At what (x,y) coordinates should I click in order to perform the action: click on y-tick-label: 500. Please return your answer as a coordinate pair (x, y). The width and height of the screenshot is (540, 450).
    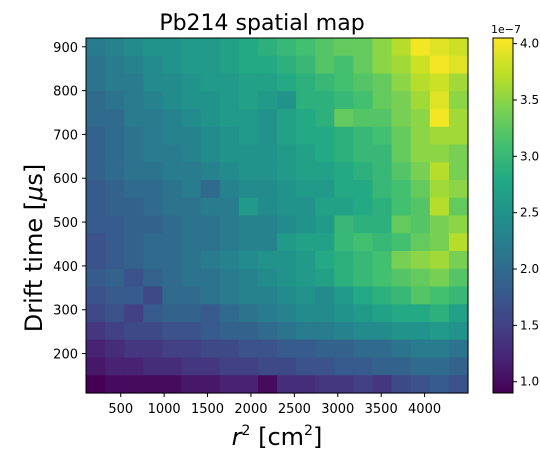
    Looking at the image, I should click on (65, 223).